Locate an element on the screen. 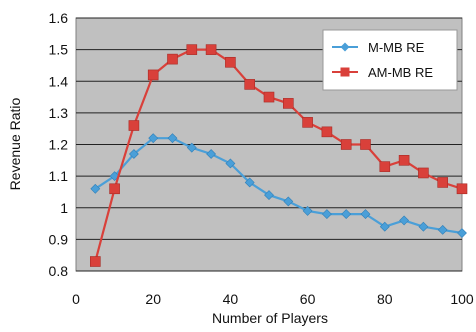  y-tick-label: 0.8 is located at coordinates (59, 271).